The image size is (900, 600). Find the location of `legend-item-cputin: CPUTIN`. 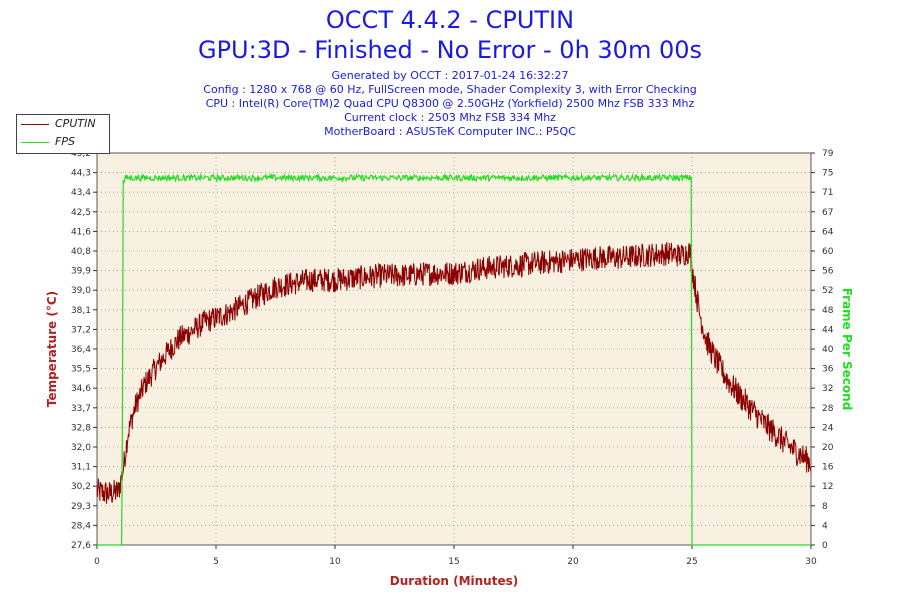

legend-item-cputin: CPUTIN is located at coordinates (63, 125).